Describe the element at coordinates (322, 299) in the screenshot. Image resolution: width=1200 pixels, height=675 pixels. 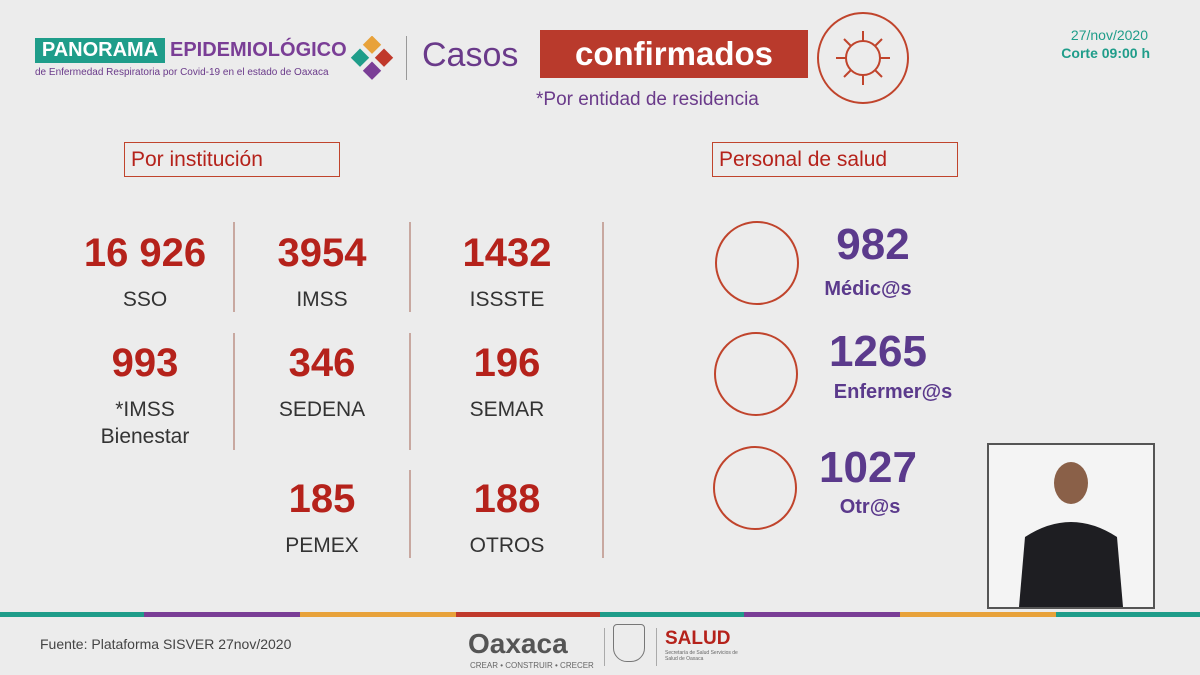
I see `institution: IMSS` at that location.